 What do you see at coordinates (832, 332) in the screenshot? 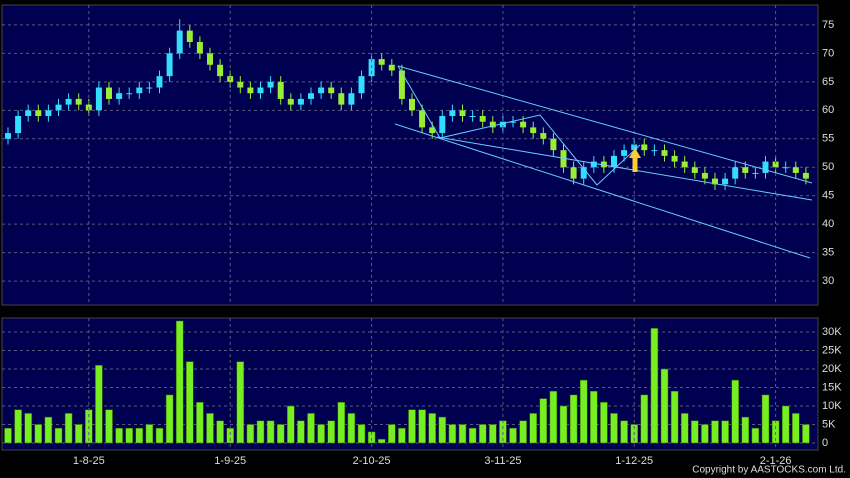
I see `y-tick-label: 30K` at bounding box center [832, 332].